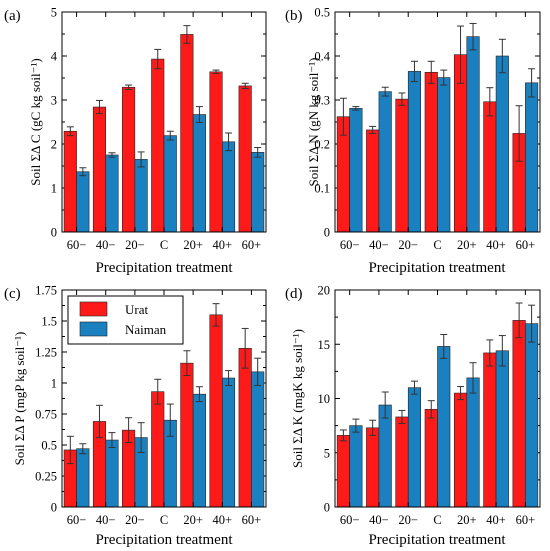 This screenshot has height=551, width=550. I want to click on legend-label-urat: Urat, so click(136, 309).